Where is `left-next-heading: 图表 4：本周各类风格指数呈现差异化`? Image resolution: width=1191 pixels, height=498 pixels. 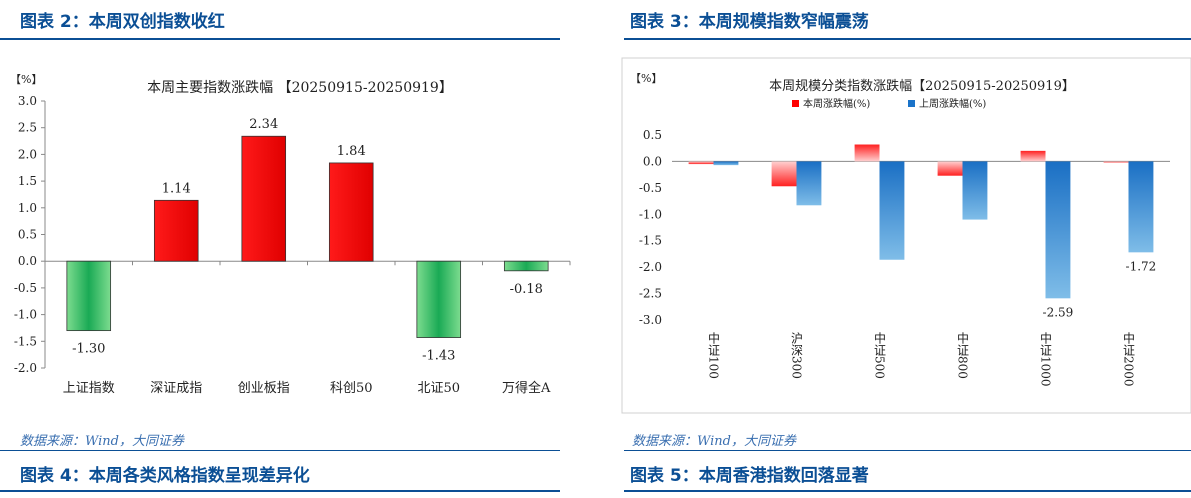
left-next-heading: 图表 4：本周各类风格指数呈现差异化 is located at coordinates (165, 476).